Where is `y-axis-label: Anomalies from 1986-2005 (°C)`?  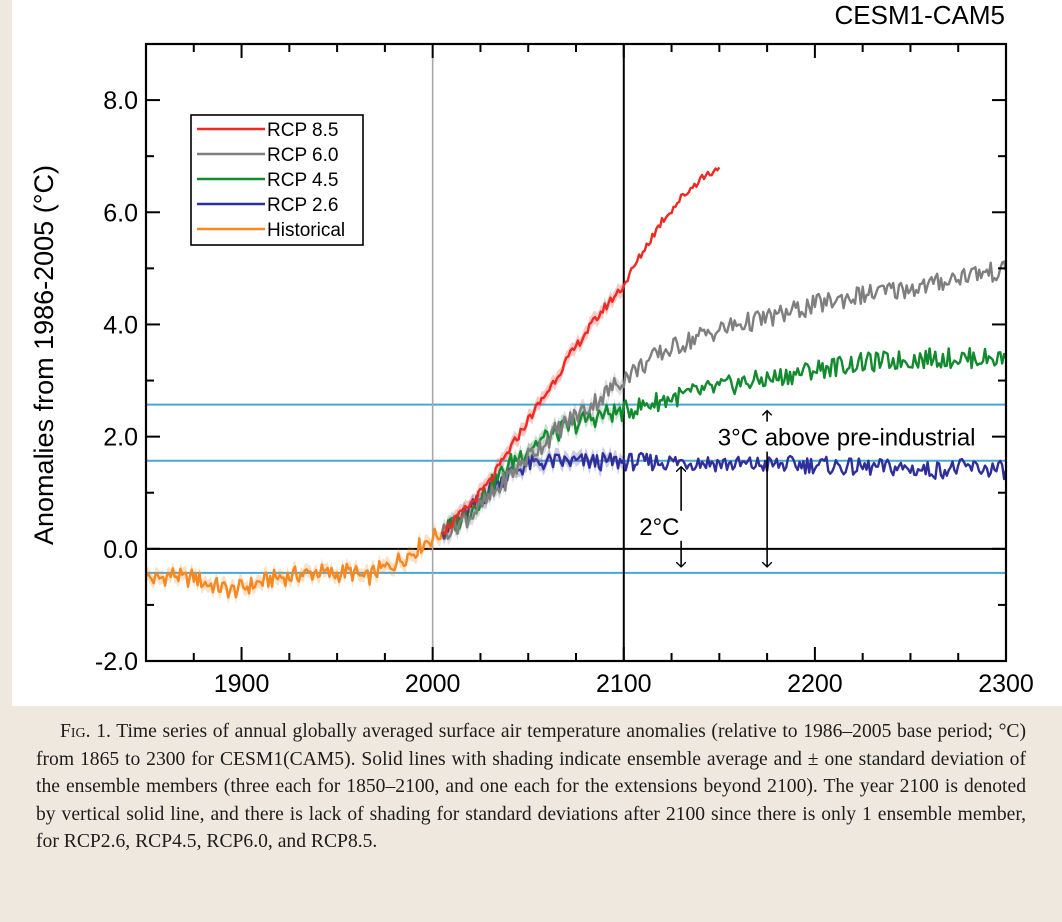 y-axis-label: Anomalies from 1986-2005 (°C) is located at coordinates (44, 355).